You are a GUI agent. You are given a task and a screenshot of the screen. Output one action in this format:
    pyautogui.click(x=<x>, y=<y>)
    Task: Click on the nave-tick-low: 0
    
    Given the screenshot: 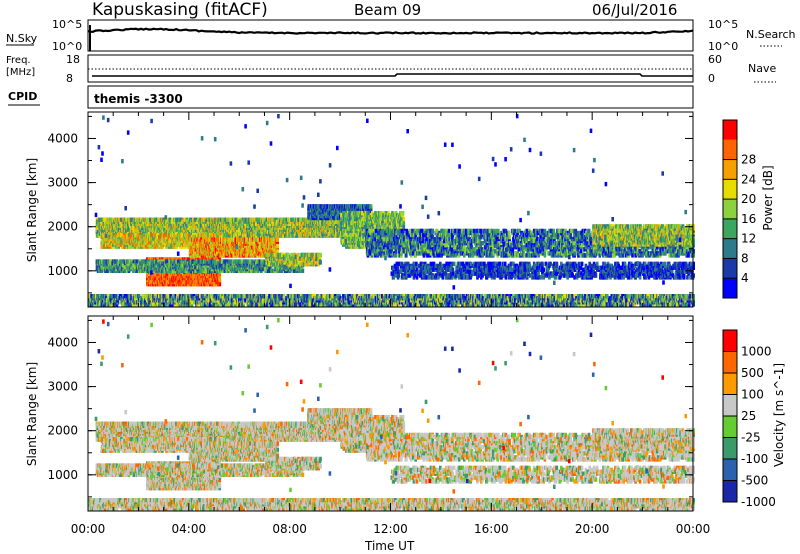 What is the action you would take?
    pyautogui.click(x=711, y=78)
    